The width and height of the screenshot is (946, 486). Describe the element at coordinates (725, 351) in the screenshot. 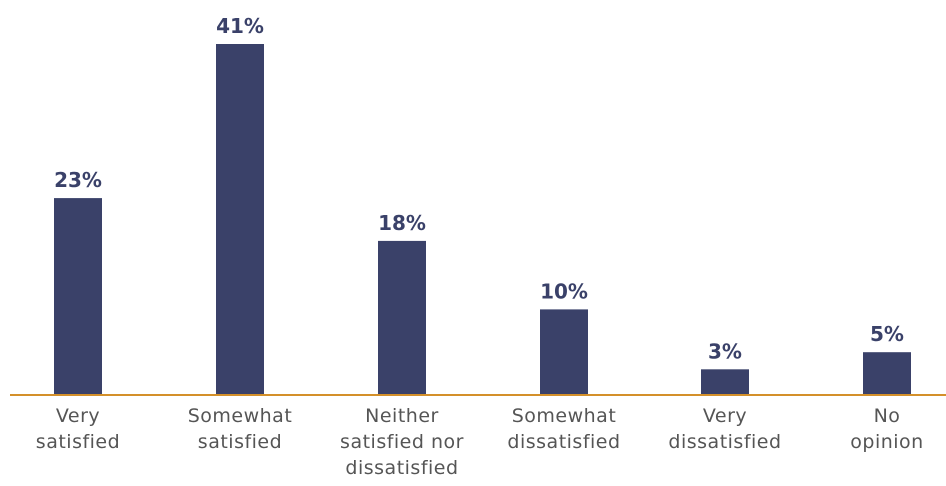

I see `value-label-4: 3%` at that location.